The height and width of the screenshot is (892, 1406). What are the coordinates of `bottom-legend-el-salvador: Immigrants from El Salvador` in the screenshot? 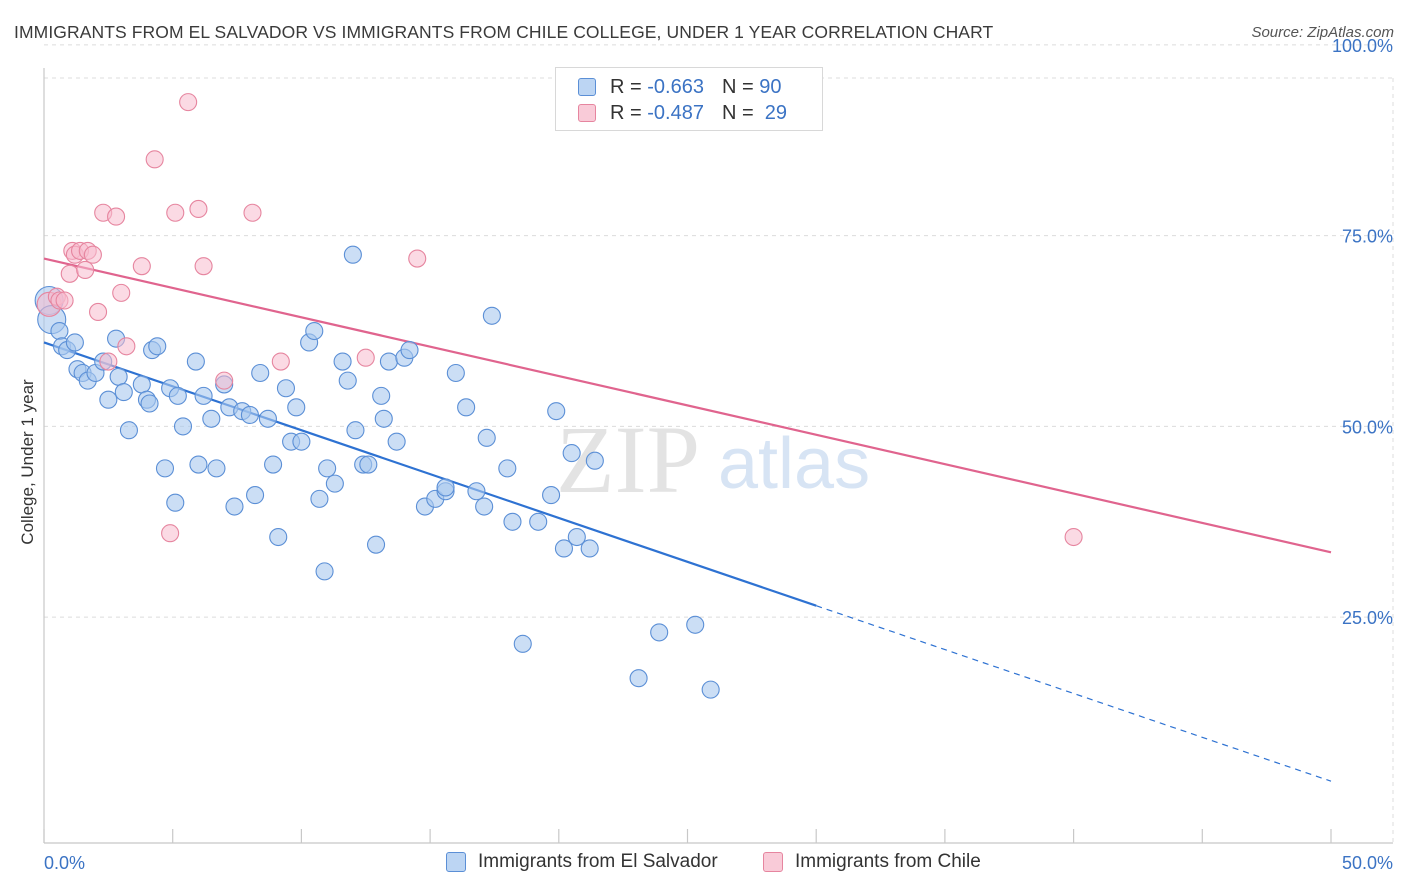 It's located at (582, 862).